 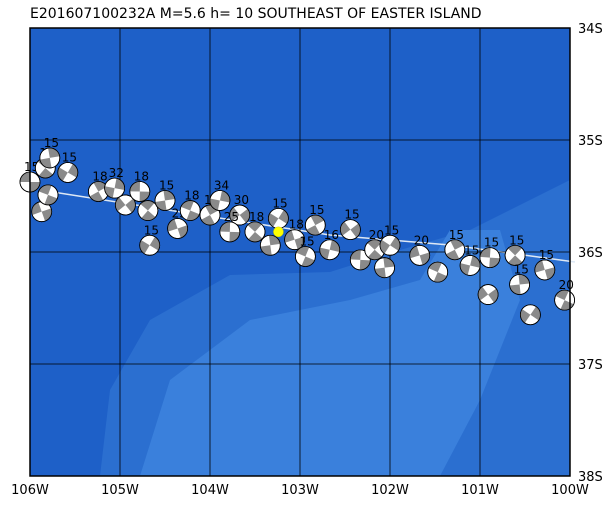 I want to click on lon-label: 106W, so click(x=30, y=490).